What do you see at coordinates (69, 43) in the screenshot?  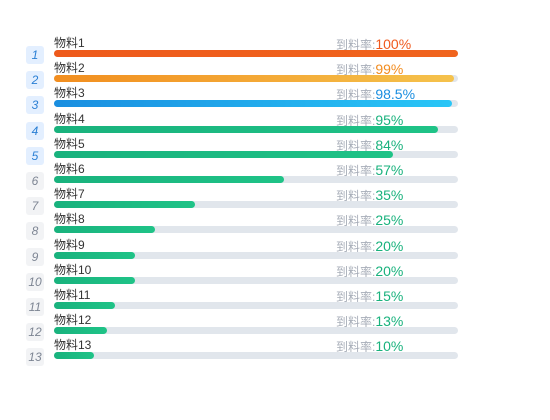 I see `material-name: 物料1` at bounding box center [69, 43].